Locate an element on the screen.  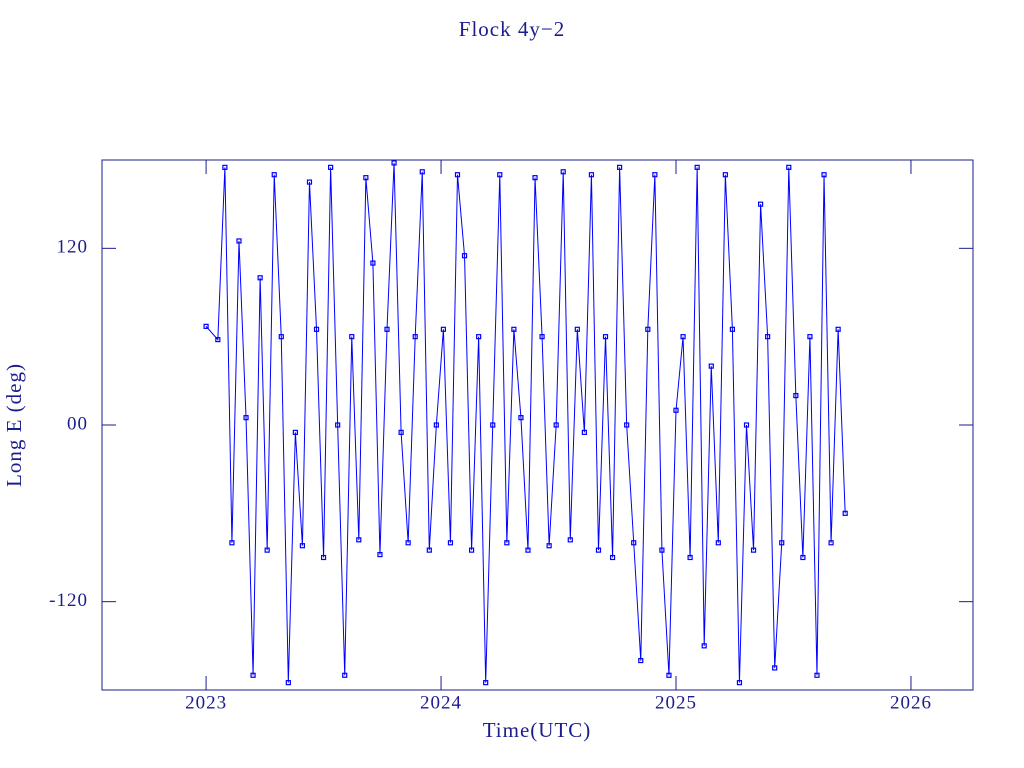
y-tick-label: 120 is located at coordinates (73, 247).